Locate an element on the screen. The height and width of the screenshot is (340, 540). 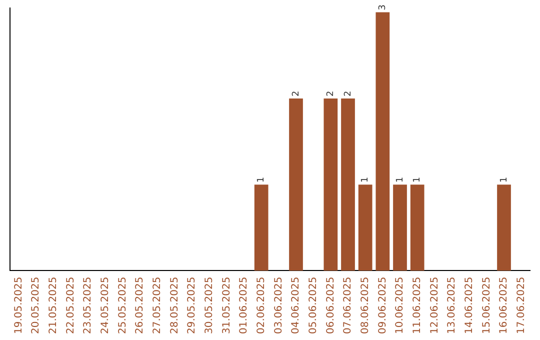
x-tick-label: 23.05.2025 is located at coordinates (88, 305).